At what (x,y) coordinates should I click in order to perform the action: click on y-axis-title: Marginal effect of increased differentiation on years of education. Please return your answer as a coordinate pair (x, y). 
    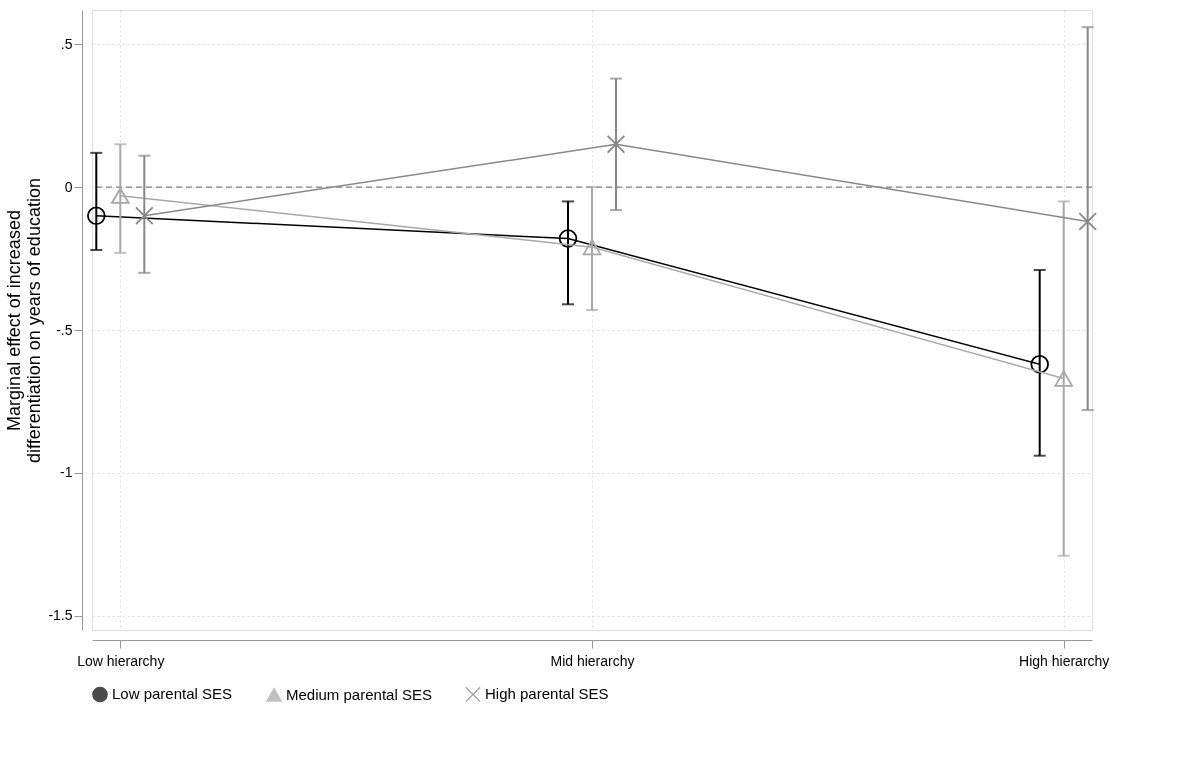
    Looking at the image, I should click on (24, 320).